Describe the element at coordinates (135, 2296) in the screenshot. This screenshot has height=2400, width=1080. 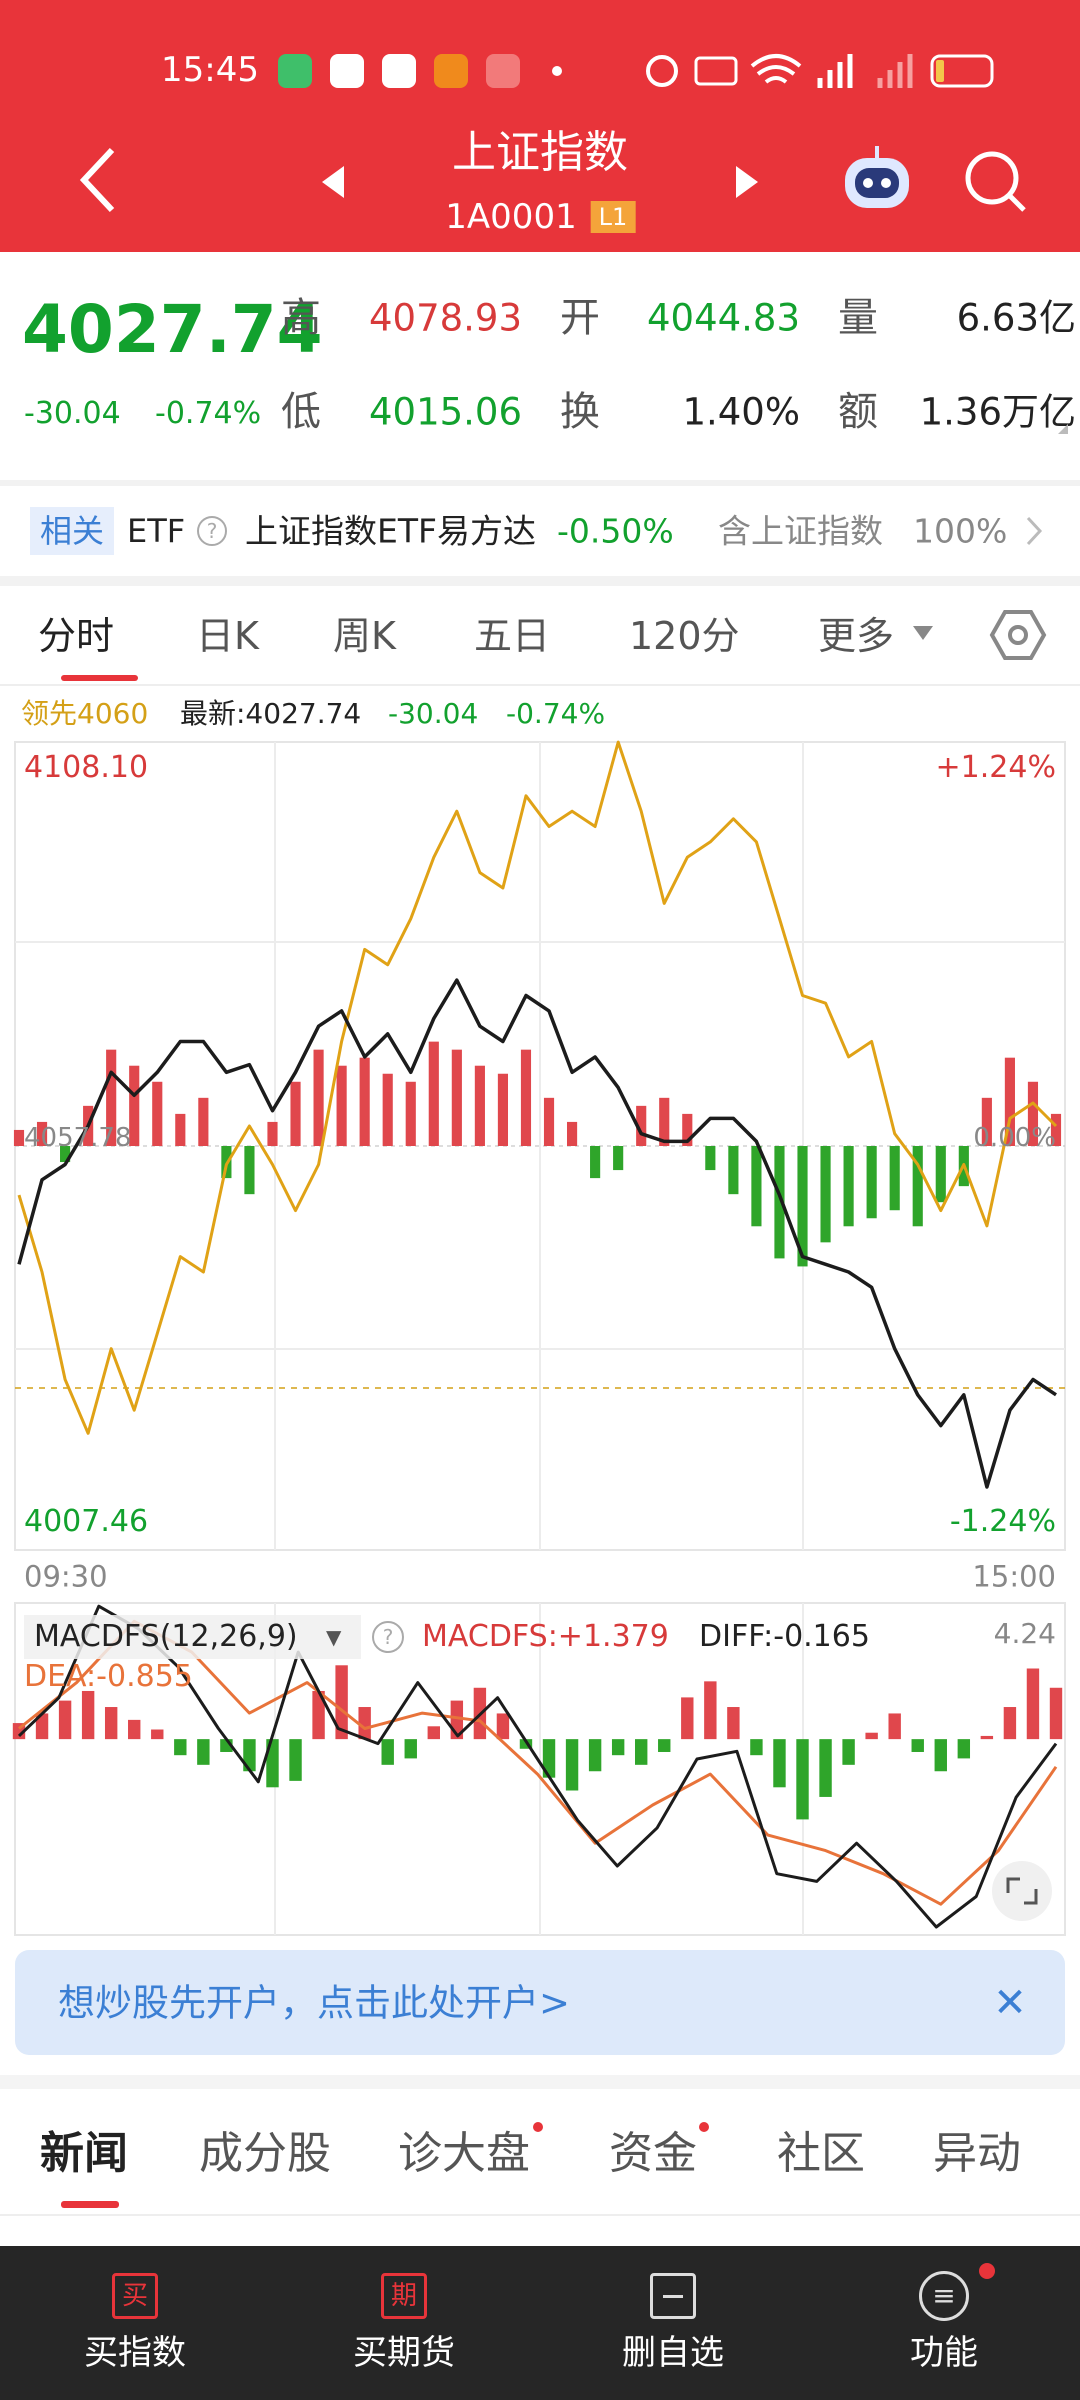
I see `nav-icon: 买` at that location.